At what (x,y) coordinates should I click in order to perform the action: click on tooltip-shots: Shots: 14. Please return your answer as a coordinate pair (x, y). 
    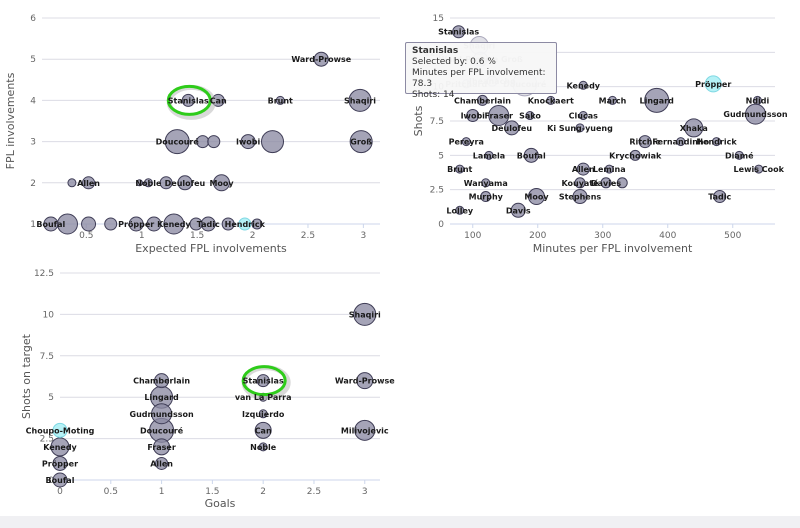
    Looking at the image, I should click on (433, 95).